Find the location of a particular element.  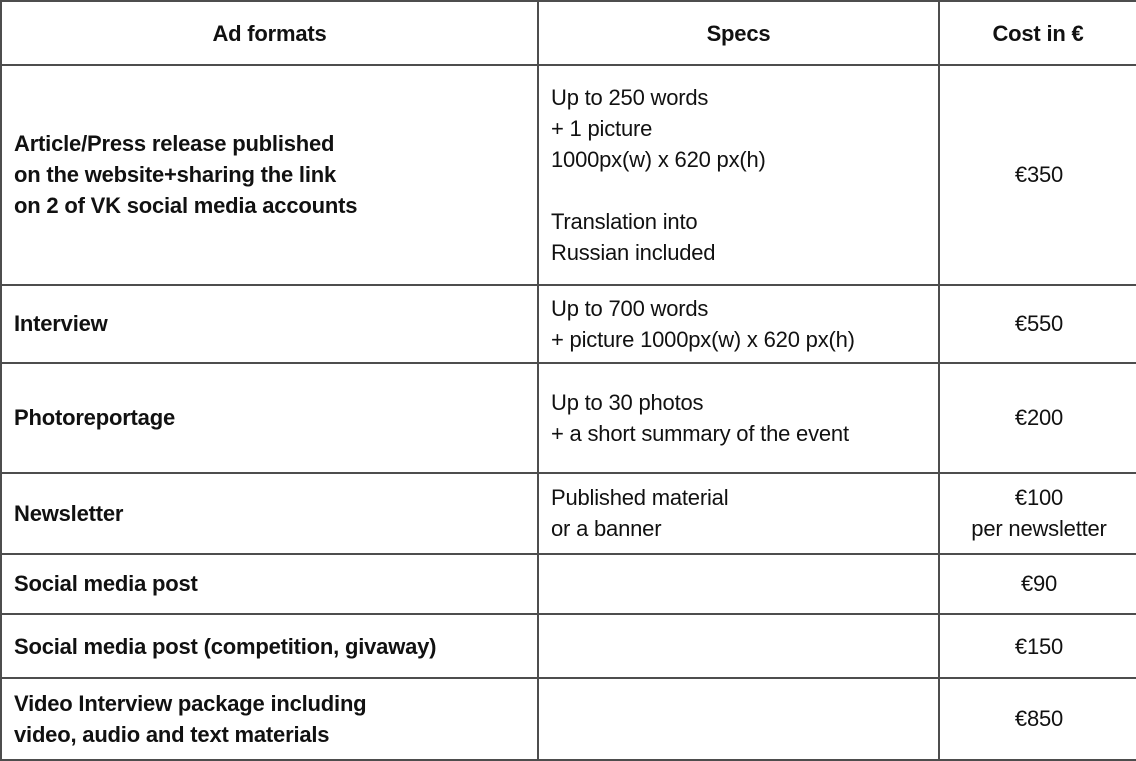

table-header-row: Ad formats Specs Cost in € is located at coordinates (568, 33).